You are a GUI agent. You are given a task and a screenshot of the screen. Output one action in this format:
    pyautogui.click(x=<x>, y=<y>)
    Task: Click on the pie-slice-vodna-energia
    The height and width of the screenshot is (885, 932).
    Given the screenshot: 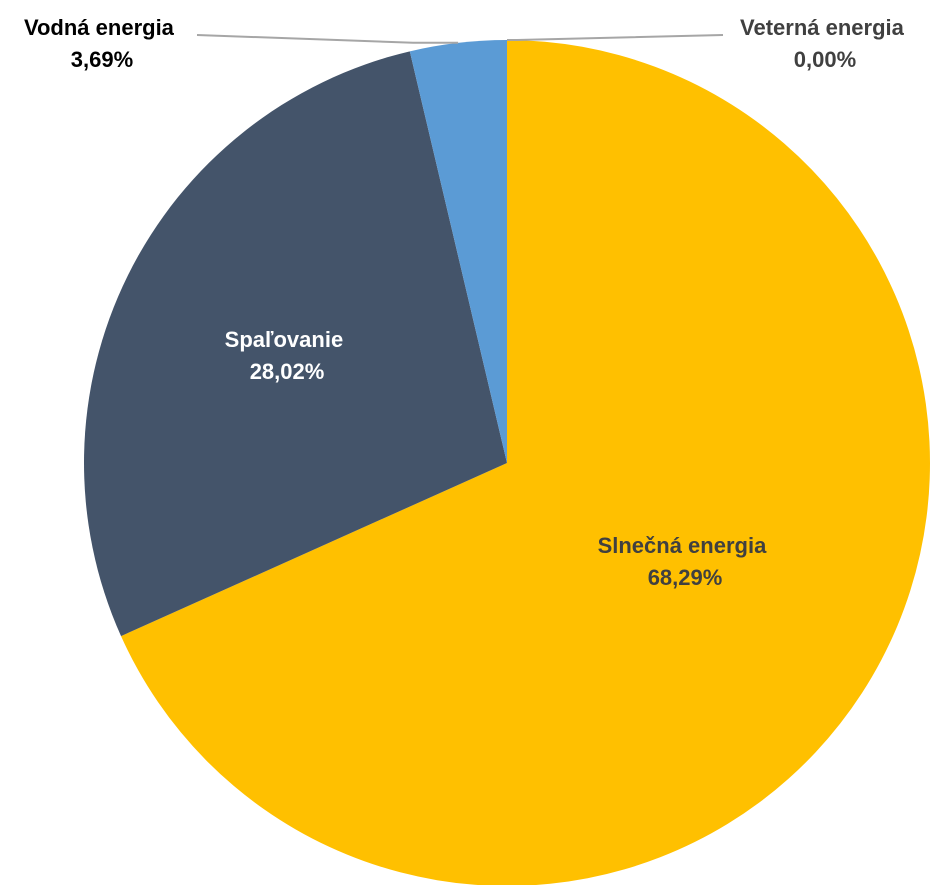 What is the action you would take?
    pyautogui.click(x=458, y=251)
    